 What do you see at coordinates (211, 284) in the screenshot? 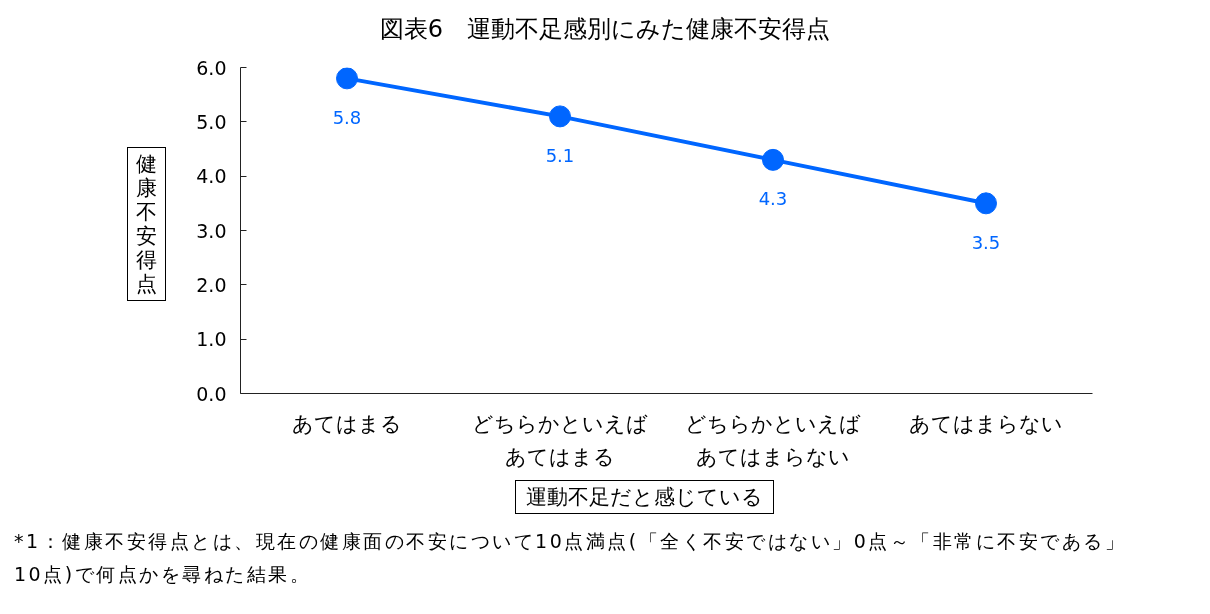
I see `y-tick-label: 2.0` at bounding box center [211, 284].